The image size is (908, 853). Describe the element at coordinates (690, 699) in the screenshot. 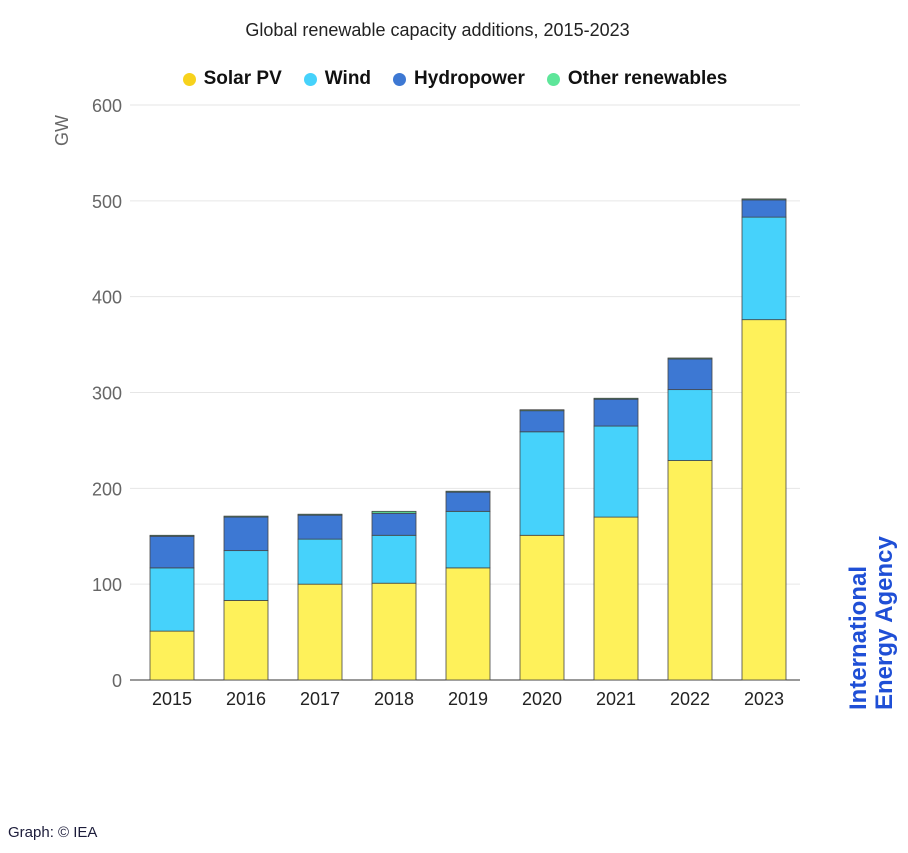

I see `x-tick-label: 2022` at that location.